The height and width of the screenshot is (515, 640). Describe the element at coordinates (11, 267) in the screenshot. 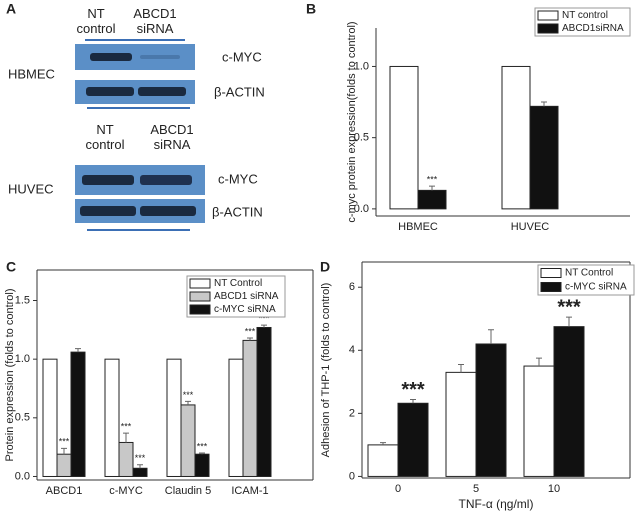

I see `panel-label: C` at that location.